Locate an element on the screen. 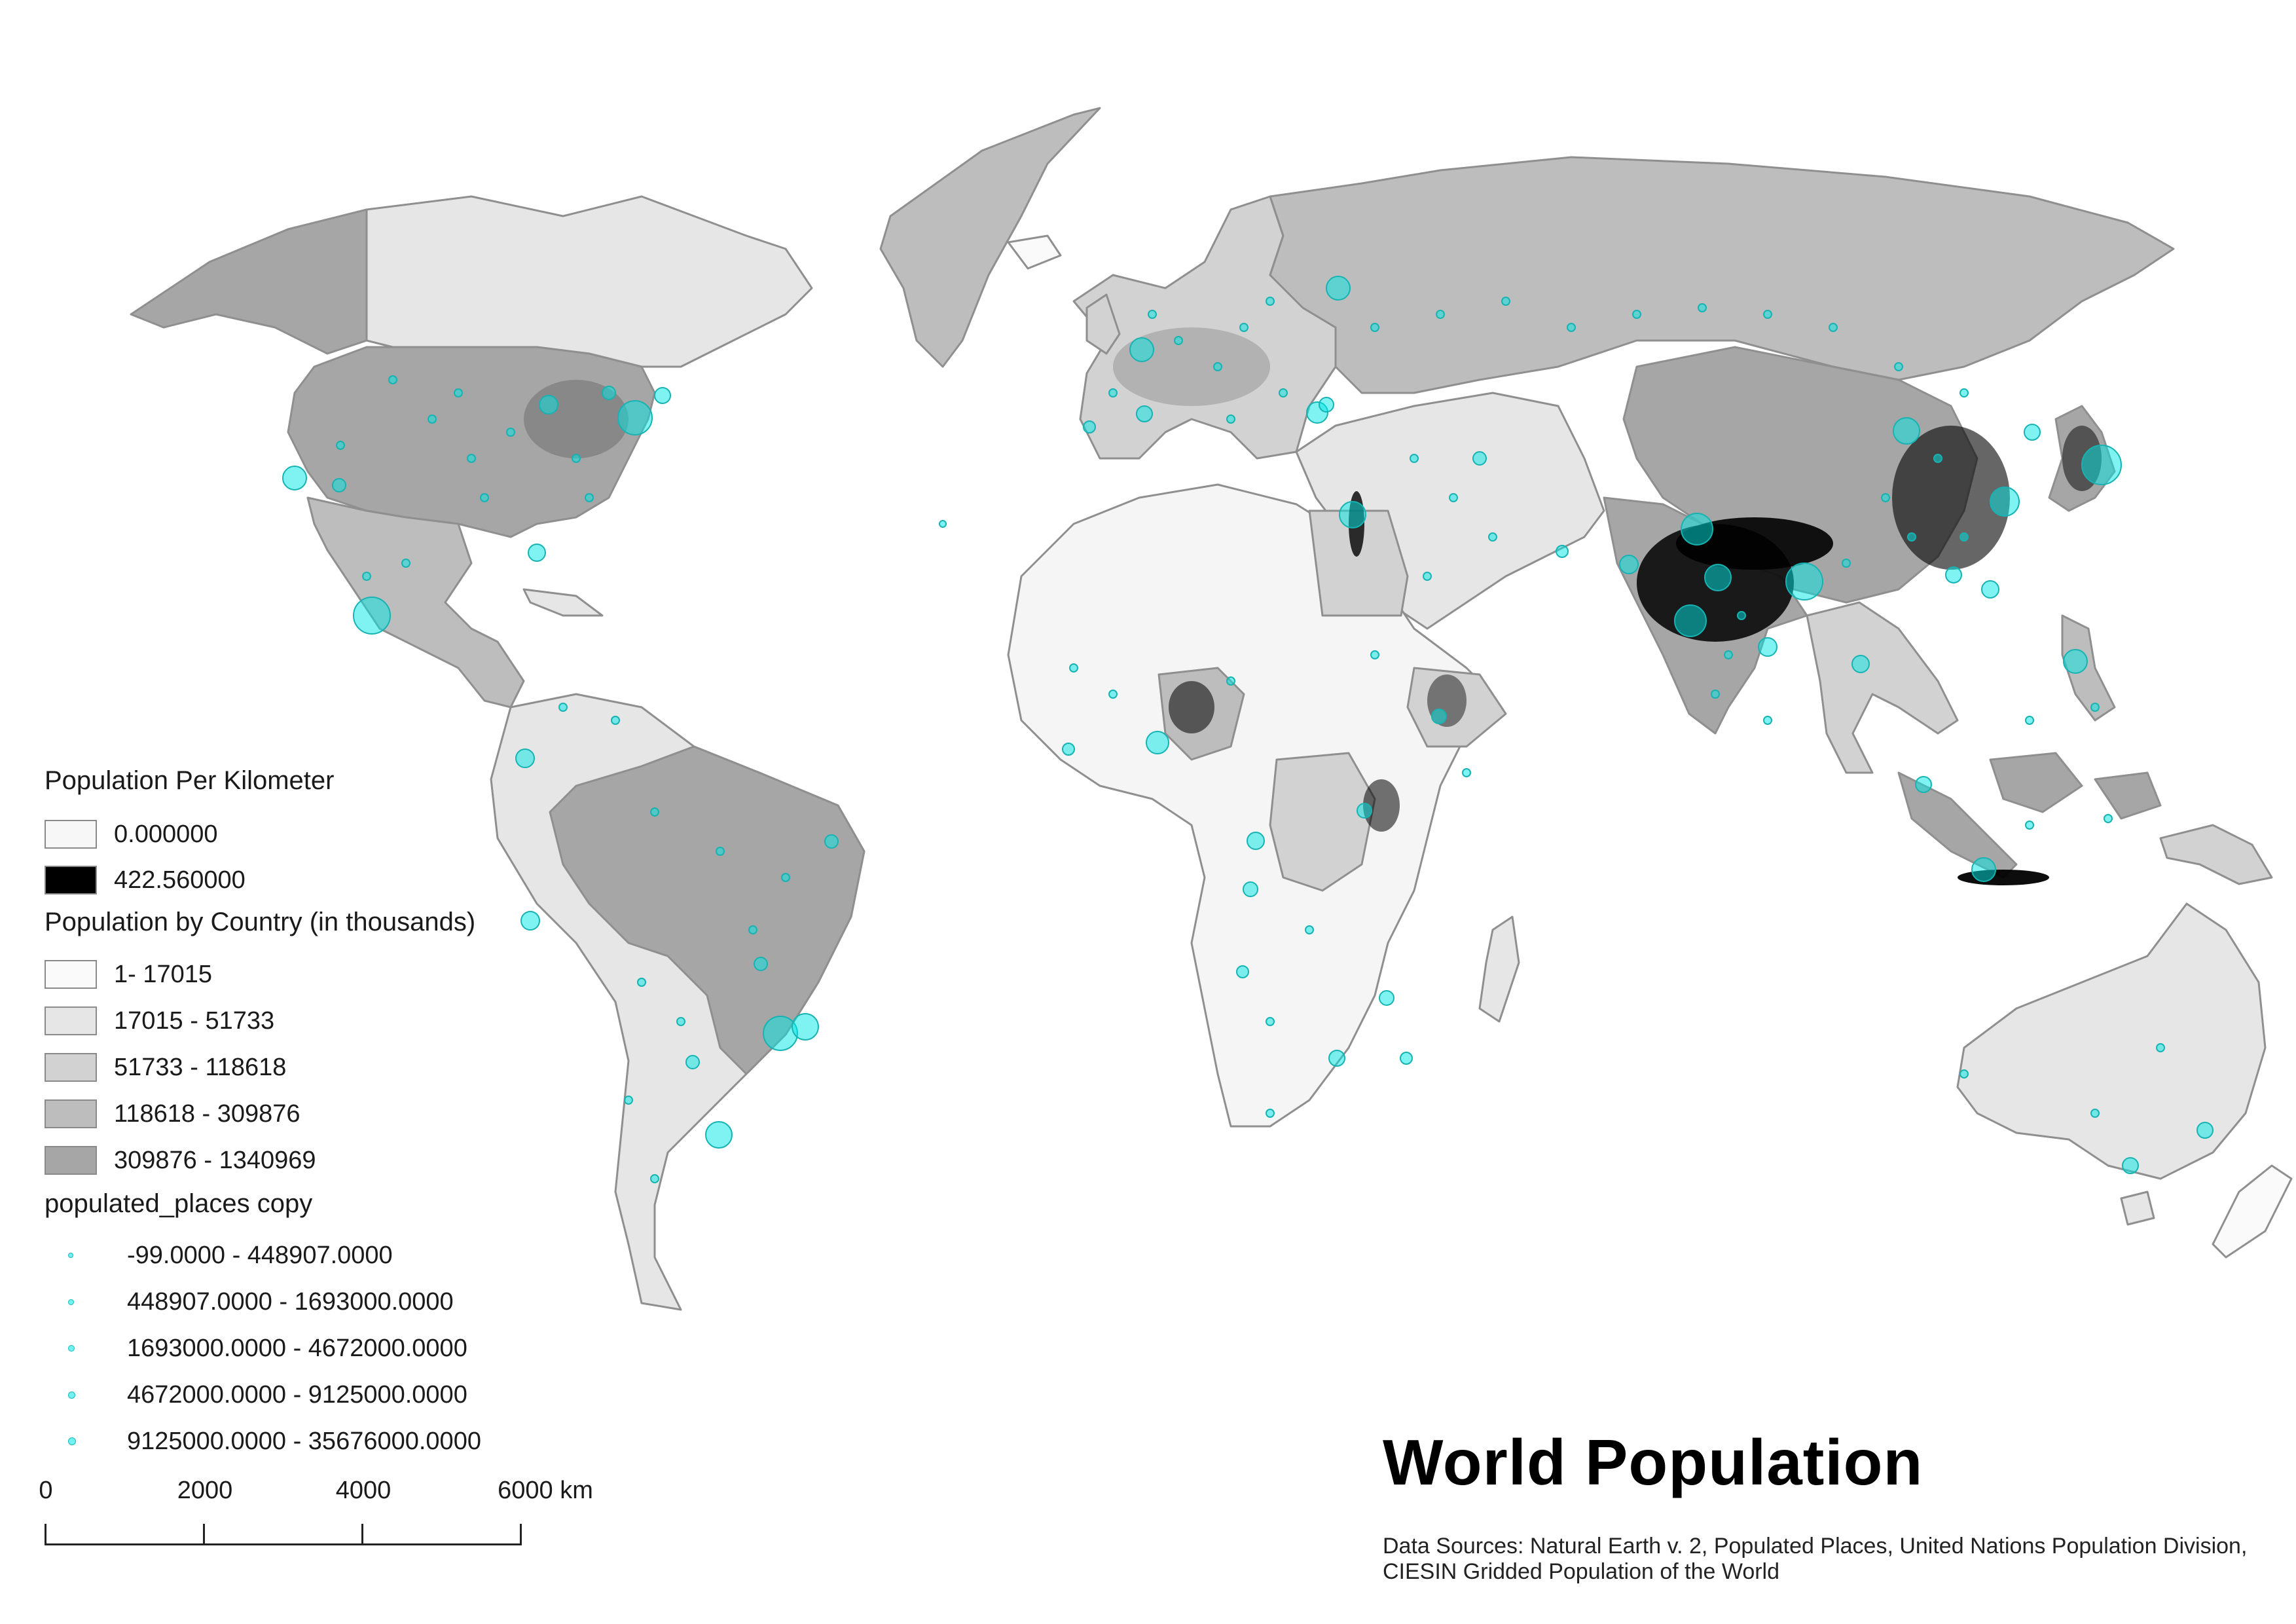 The height and width of the screenshot is (1624, 2296). legend-places-row: 1693000.0000 - 4672000.0000 is located at coordinates (256, 1348).